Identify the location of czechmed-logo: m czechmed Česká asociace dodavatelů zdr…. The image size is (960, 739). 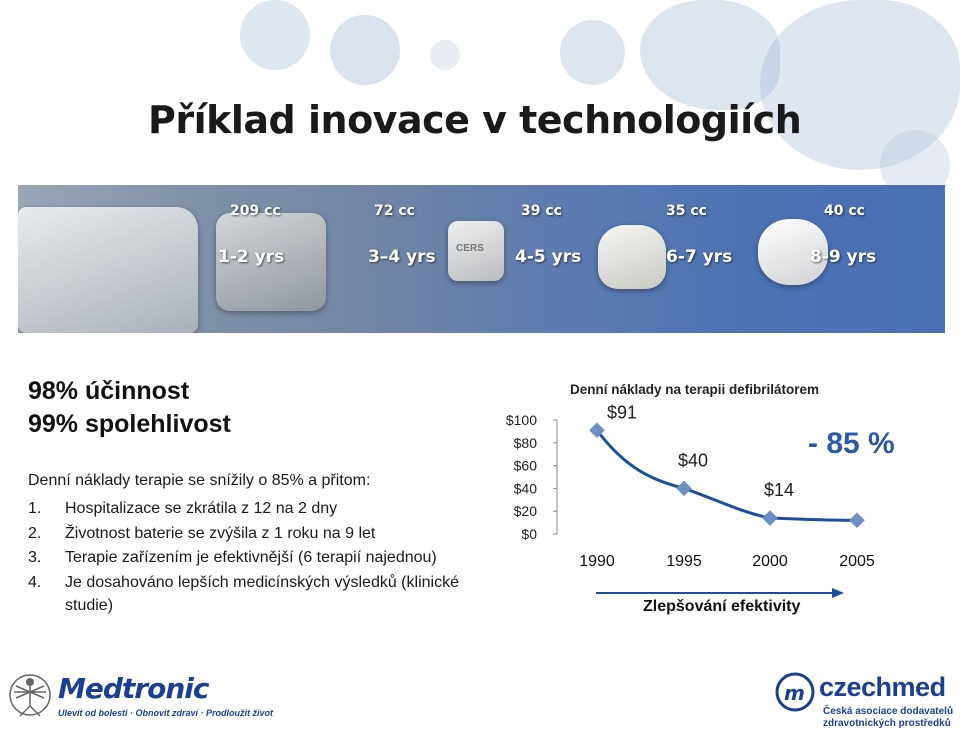
(865, 703).